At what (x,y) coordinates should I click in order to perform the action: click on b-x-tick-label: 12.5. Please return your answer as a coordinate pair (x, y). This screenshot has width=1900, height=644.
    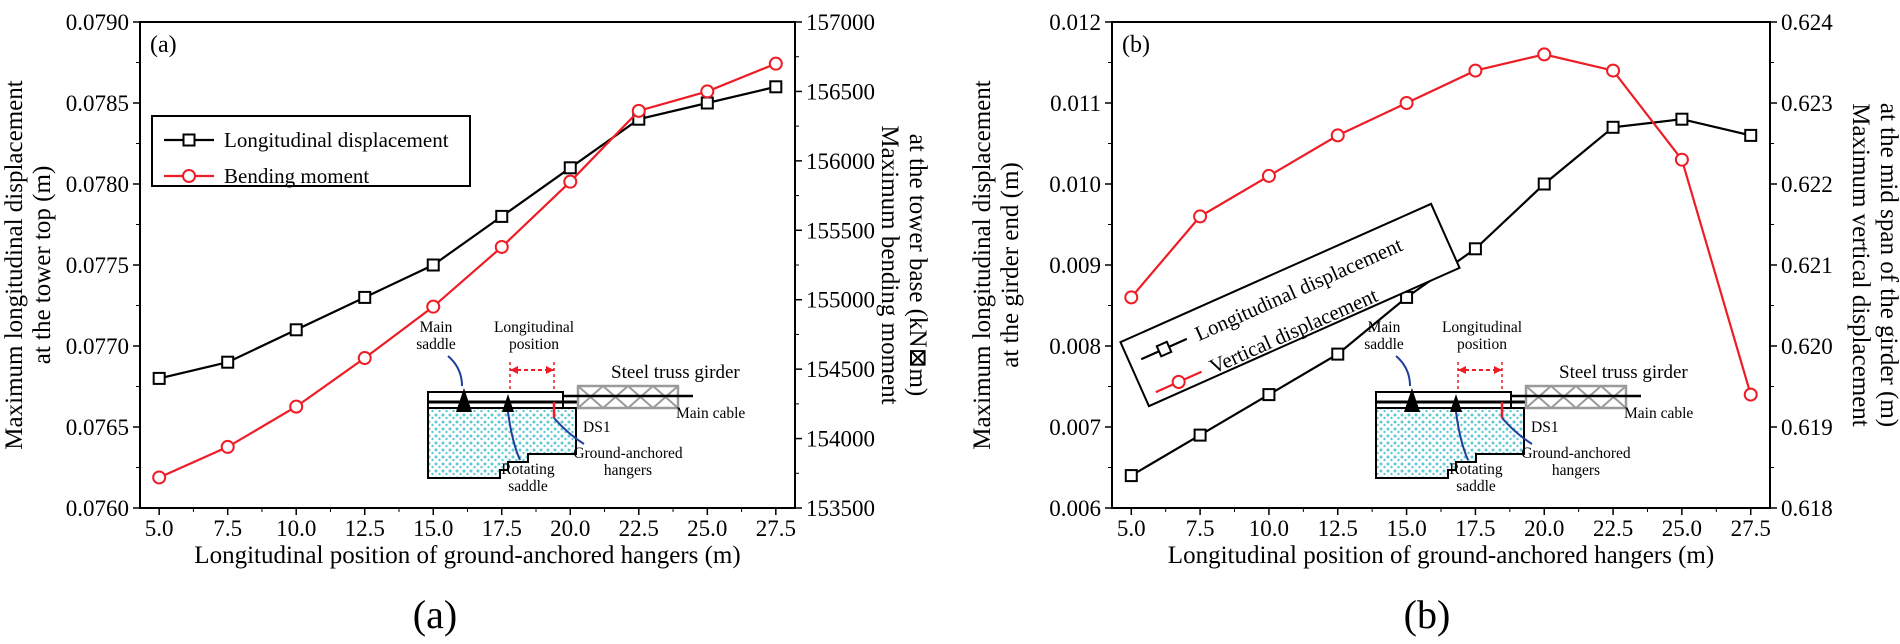
    Looking at the image, I should click on (1338, 528).